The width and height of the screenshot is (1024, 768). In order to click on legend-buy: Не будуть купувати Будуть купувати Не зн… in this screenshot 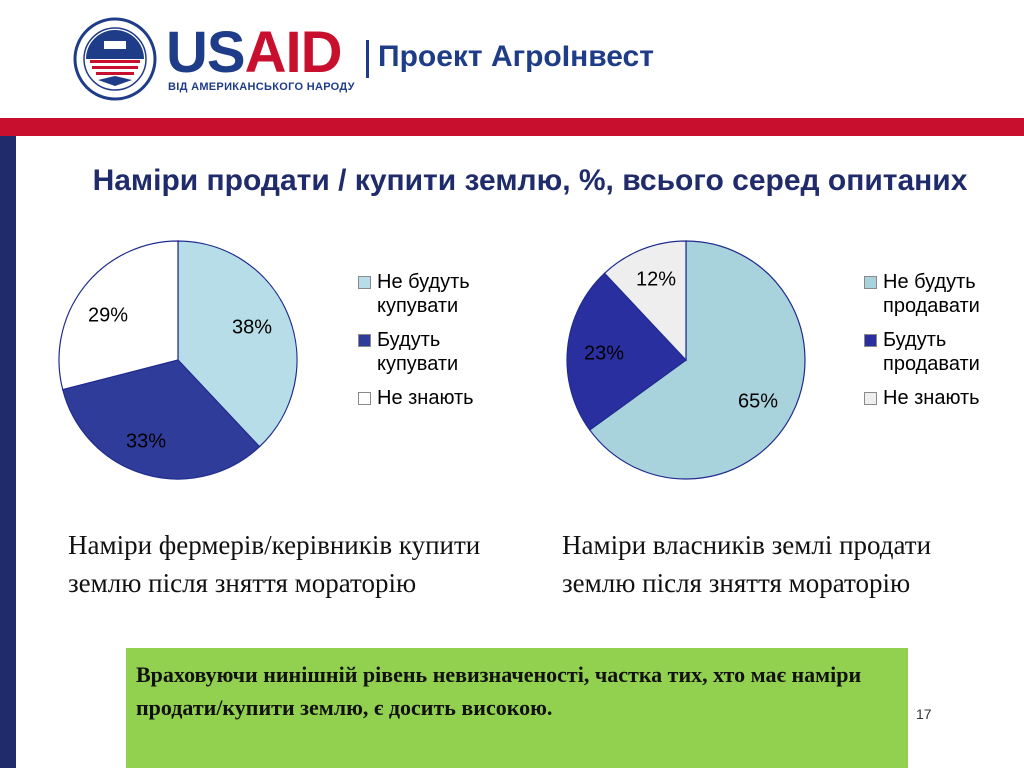, I will do `click(442, 345)`.